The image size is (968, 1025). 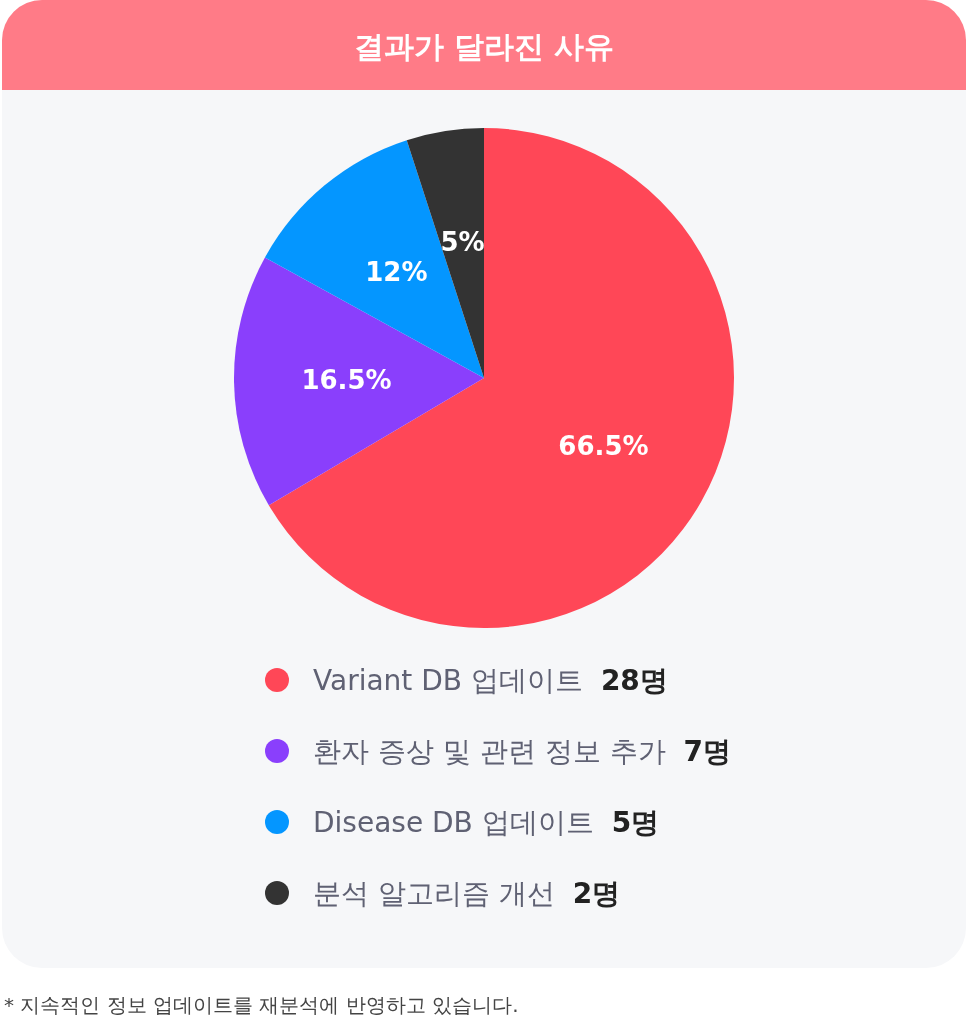 I want to click on text: * 지속적인 정보 업데이트를 재분석에 반영하고 있습니다., so click(x=261, y=1005).